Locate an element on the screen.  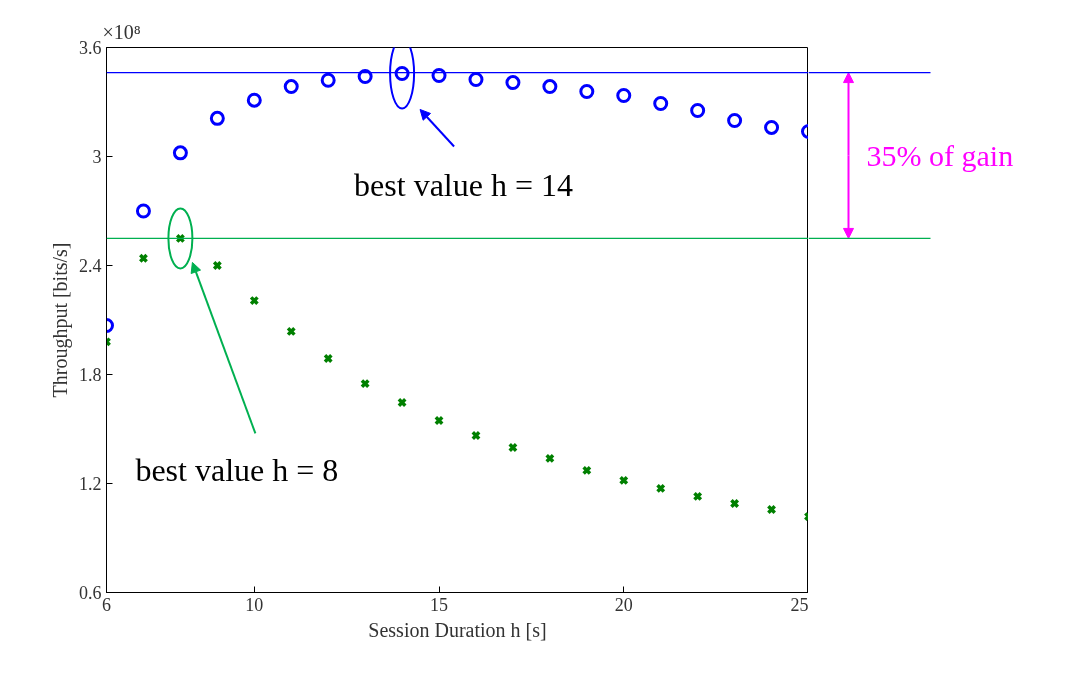
y-axis-title: Throughput [bits/s] is located at coordinates (60, 320).